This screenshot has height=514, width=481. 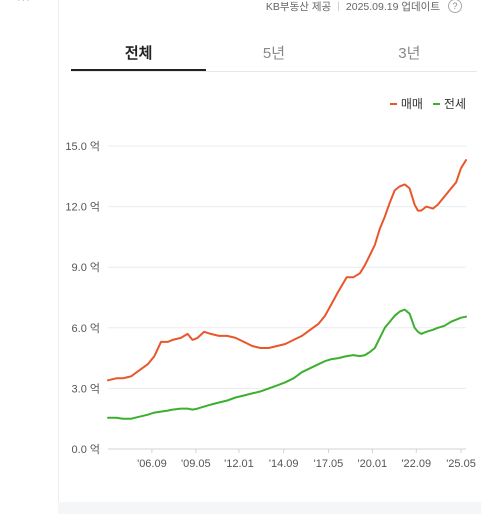 What do you see at coordinates (373, 464) in the screenshot?
I see `x-tick-label: '20.01` at bounding box center [373, 464].